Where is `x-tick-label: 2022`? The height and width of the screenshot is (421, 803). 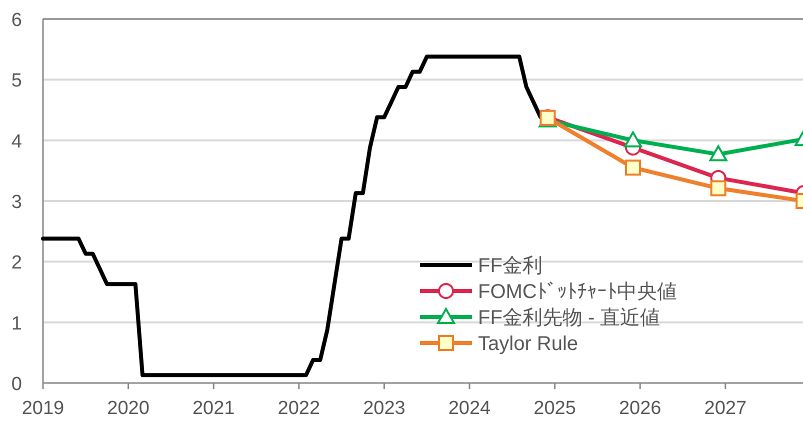
x-tick-label: 2022 is located at coordinates (299, 408).